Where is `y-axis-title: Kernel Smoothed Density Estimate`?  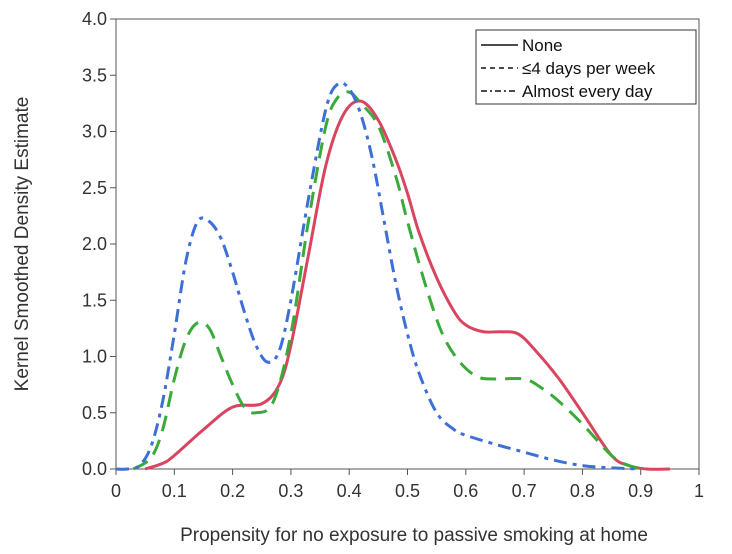 y-axis-title: Kernel Smoothed Density Estimate is located at coordinates (22, 244).